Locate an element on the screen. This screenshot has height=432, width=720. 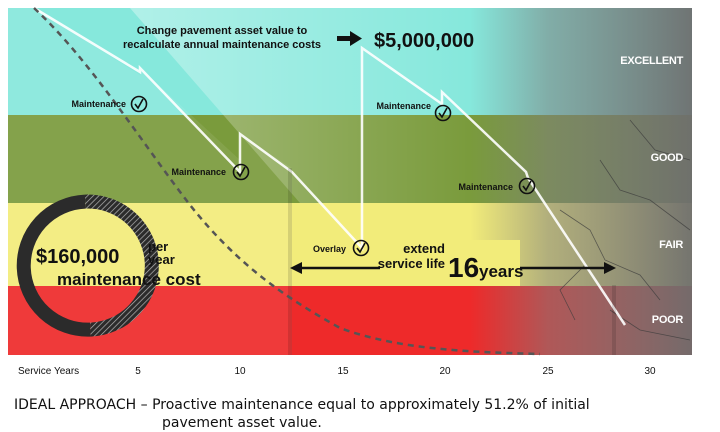
treatment-maintenance-1: Maintenance is located at coordinates (109, 104).